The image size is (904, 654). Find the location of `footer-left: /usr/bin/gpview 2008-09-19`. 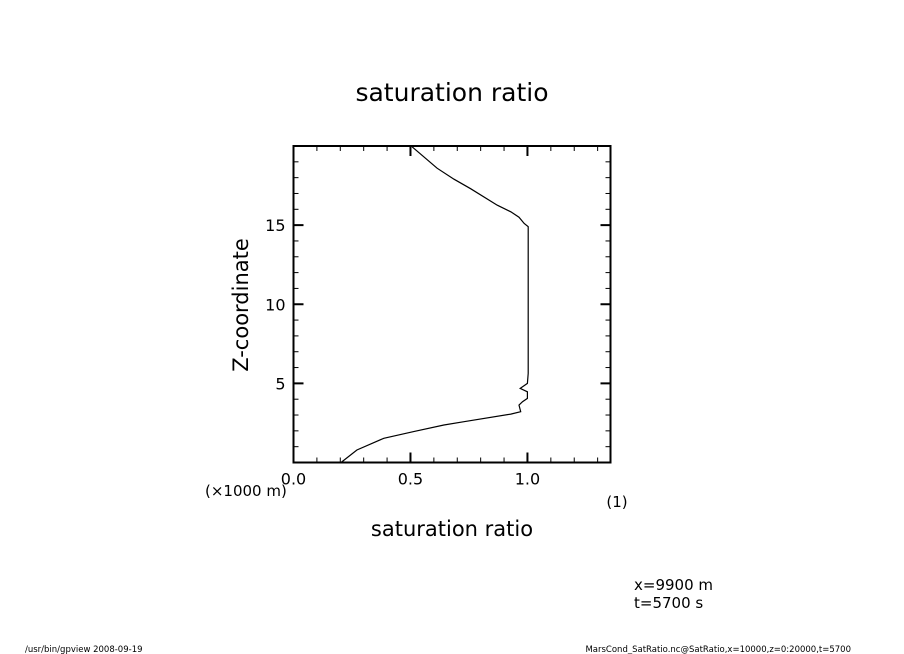

footer-left: /usr/bin/gpview 2008-09-19 is located at coordinates (84, 649).